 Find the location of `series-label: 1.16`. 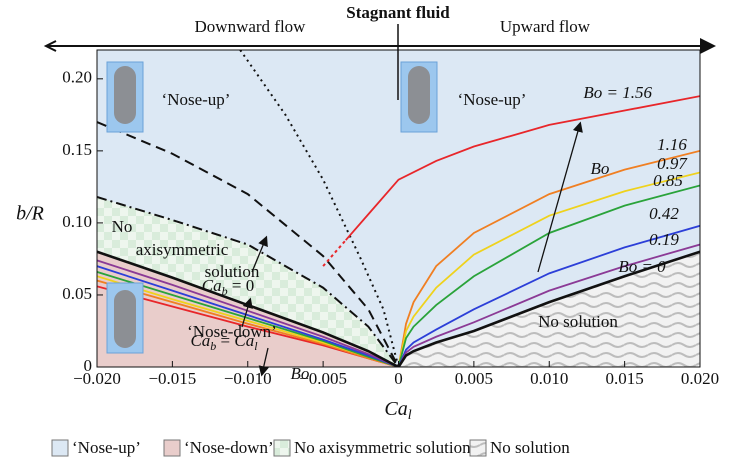

series-label: 1.16 is located at coordinates (672, 144).